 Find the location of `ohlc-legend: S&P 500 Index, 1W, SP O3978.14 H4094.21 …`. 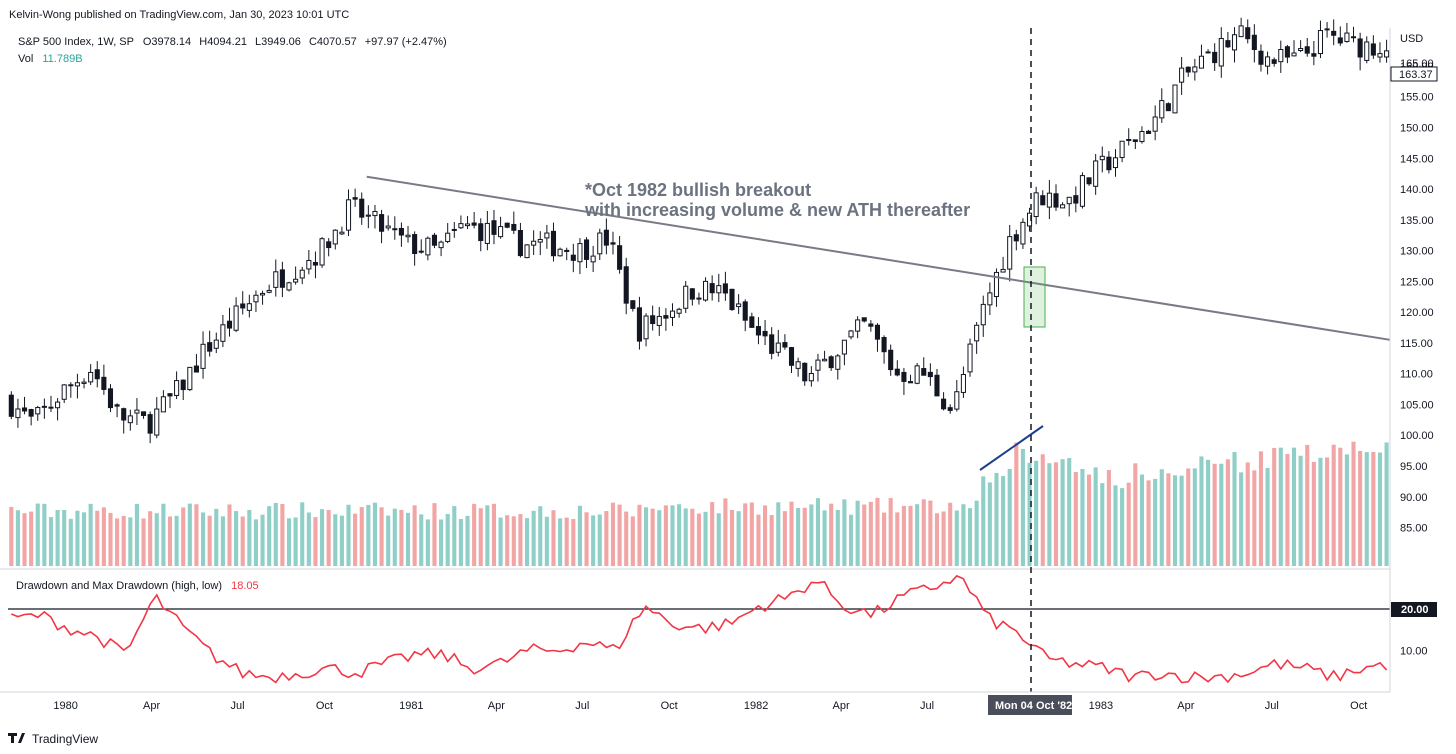

ohlc-legend: S&P 500 Index, 1W, SP O3978.14 H4094.21 … is located at coordinates (232, 50).